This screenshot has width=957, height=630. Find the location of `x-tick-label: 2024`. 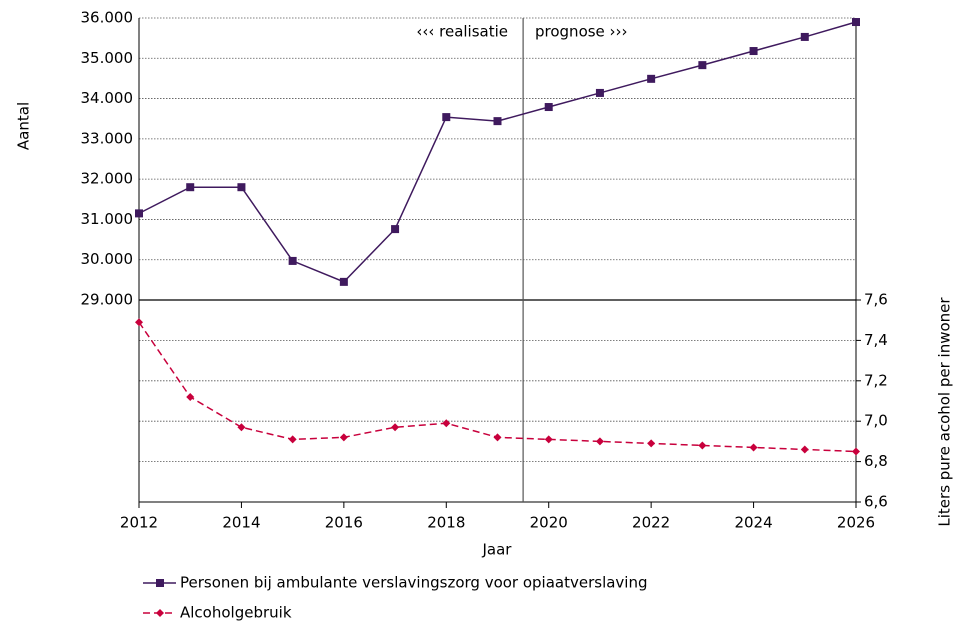

x-tick-label: 2024 is located at coordinates (753, 523).